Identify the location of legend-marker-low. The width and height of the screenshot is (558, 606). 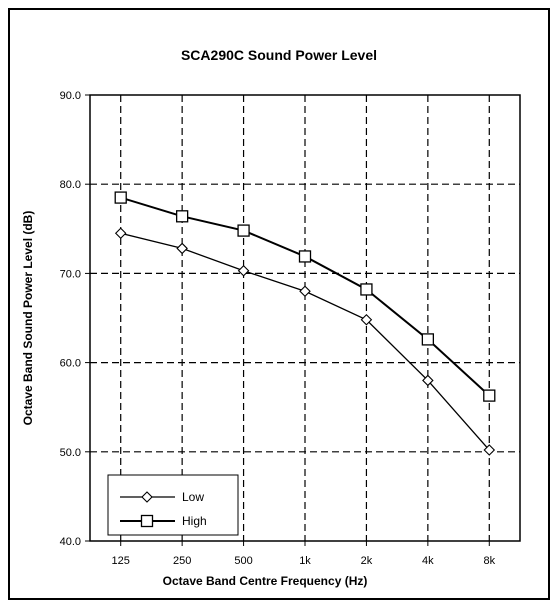
(147, 497).